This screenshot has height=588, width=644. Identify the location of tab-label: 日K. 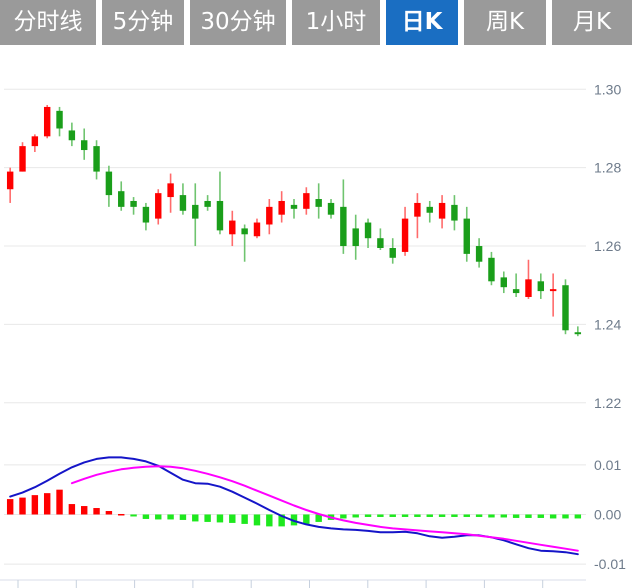
(422, 22).